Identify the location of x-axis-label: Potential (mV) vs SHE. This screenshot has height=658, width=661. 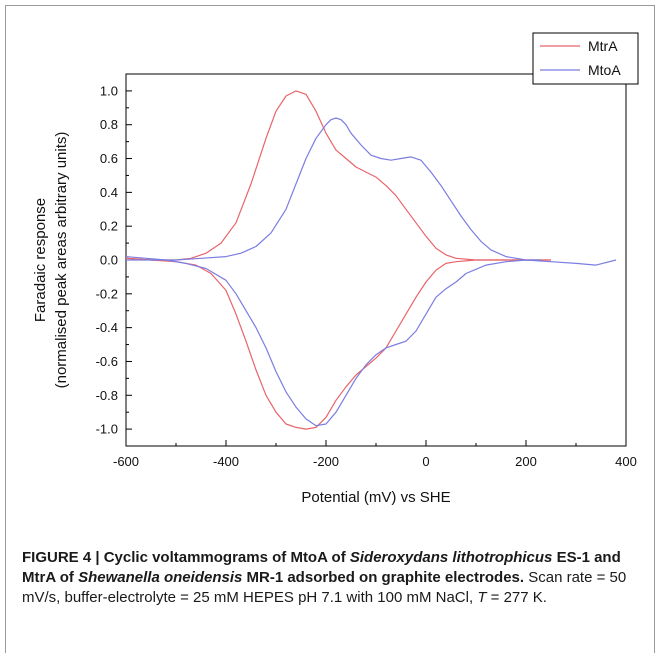
(375, 497).